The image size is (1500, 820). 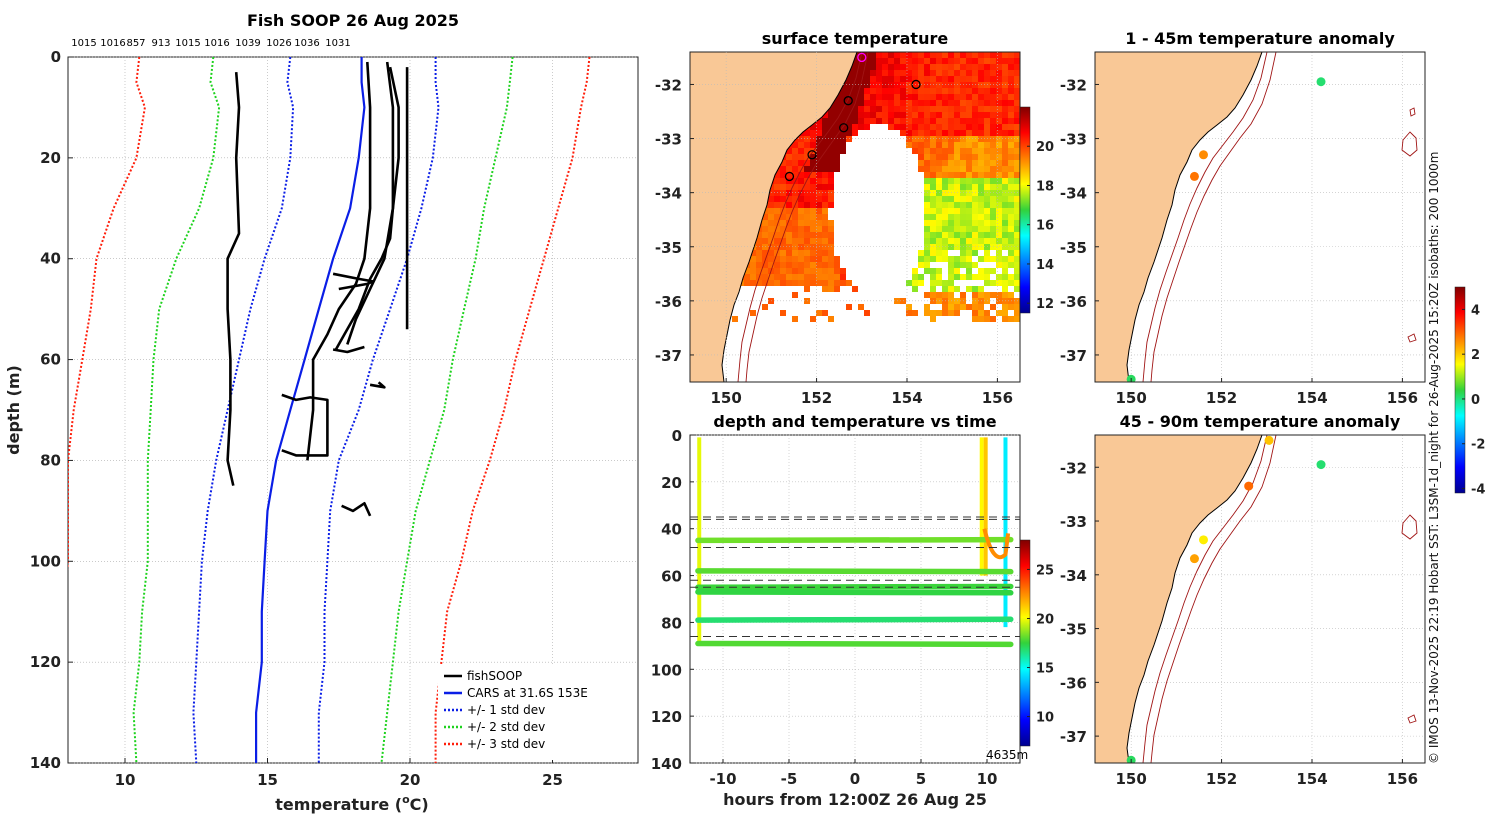 I want to click on profile-top-label: 1031, so click(x=337, y=43).